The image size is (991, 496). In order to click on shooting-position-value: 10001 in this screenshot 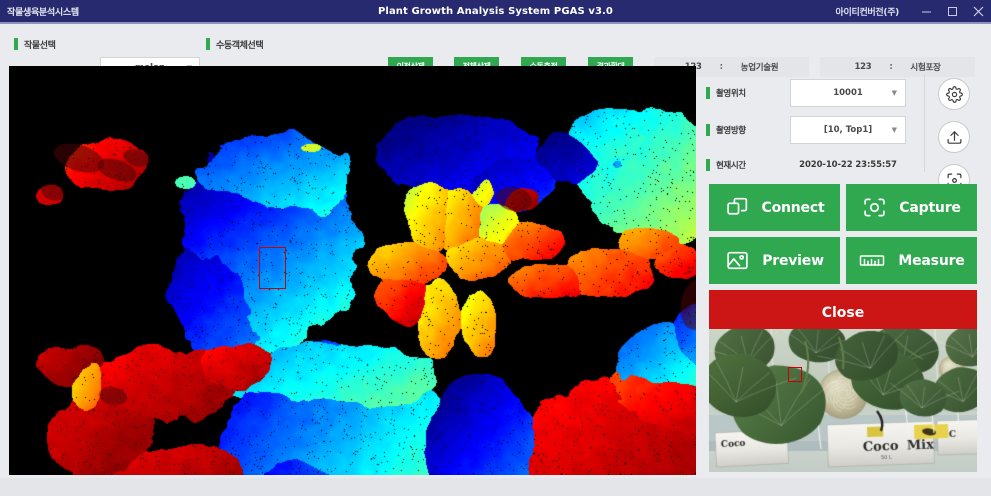, I will do `click(848, 93)`.